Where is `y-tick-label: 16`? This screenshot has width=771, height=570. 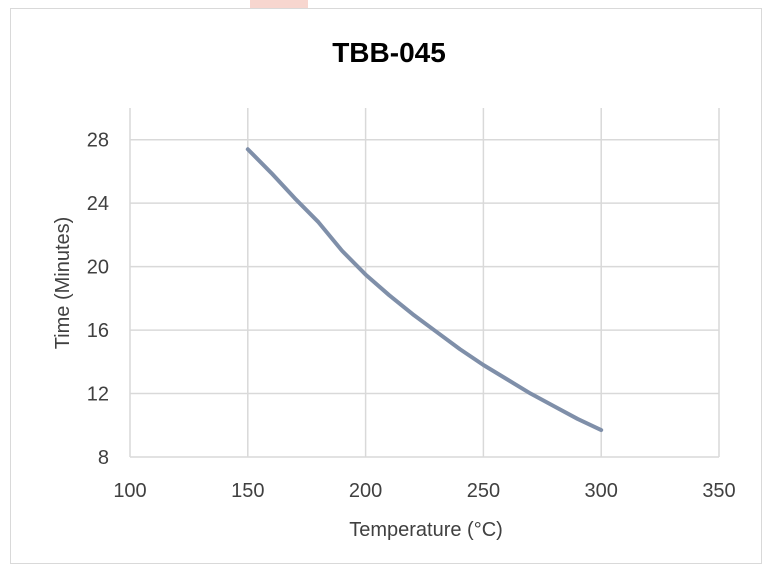
y-tick-label: 16 is located at coordinates (98, 331).